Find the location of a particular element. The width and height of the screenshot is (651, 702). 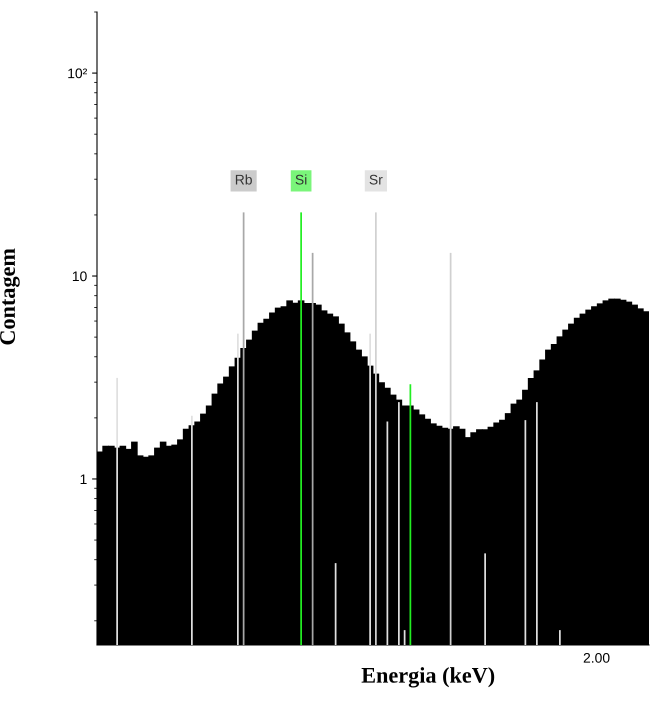

y-axis-title: Contagem is located at coordinates (10, 296).